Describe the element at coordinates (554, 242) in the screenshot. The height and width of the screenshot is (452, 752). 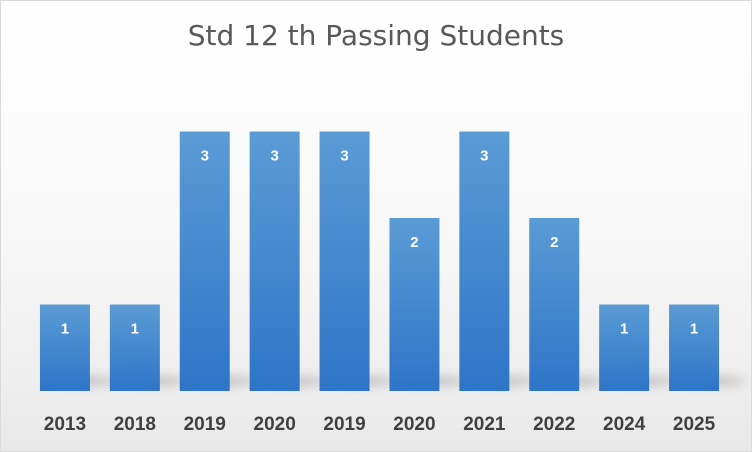
I see `data-label-8: 2` at that location.